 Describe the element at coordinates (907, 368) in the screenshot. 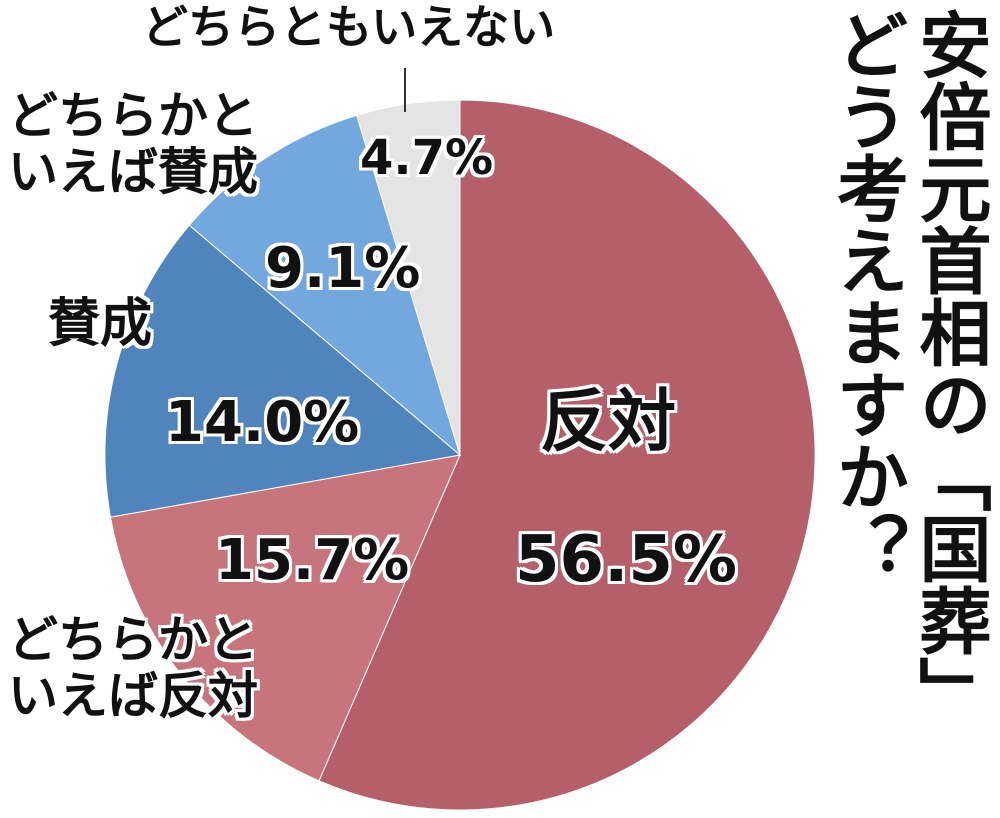

I see `chart-title: 安倍元首相の「国葬」どう考えますか？` at that location.